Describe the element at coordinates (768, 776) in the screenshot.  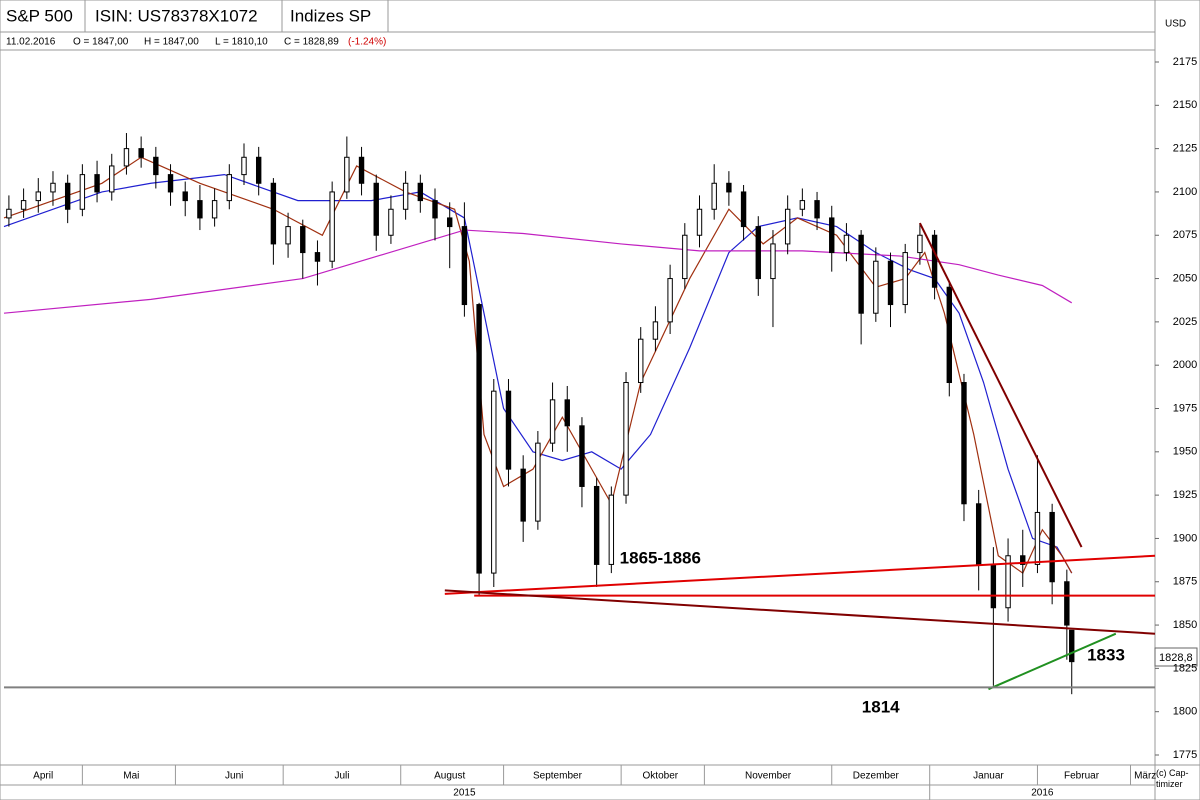
I see `x-tick-label: November` at that location.